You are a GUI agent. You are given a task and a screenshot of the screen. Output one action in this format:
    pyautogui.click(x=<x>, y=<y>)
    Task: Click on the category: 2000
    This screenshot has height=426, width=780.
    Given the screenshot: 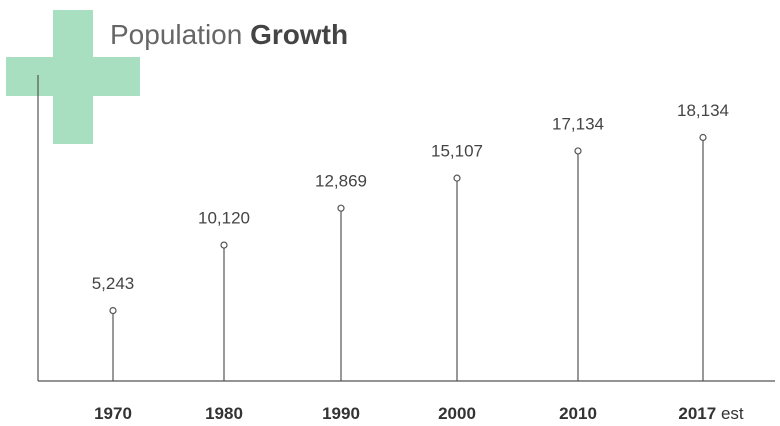 What is the action you would take?
    pyautogui.click(x=457, y=413)
    